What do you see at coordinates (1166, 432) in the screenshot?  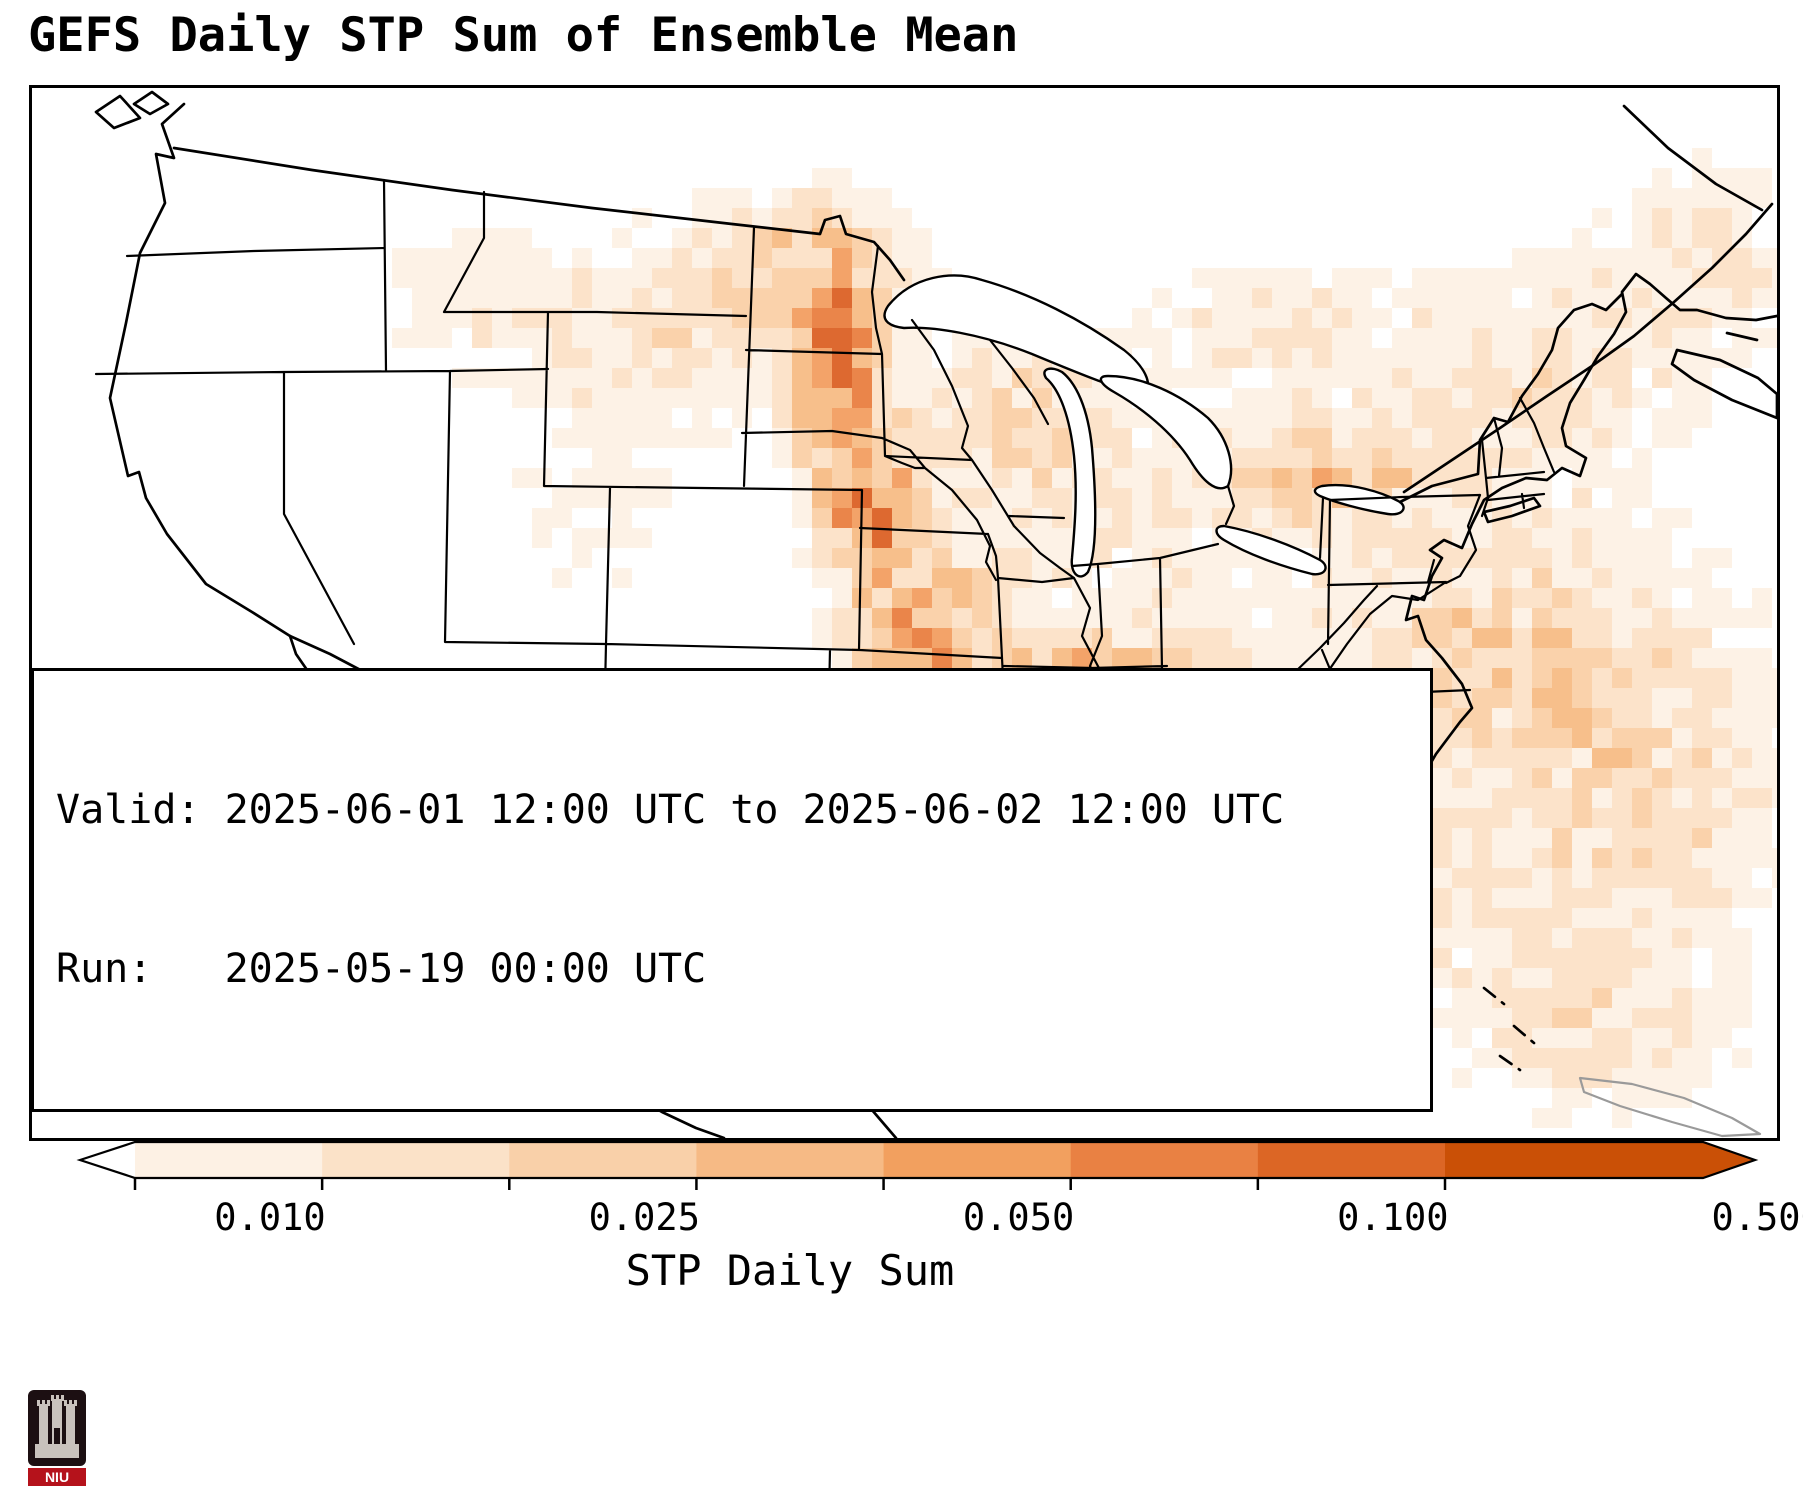 I see `lake-huron` at bounding box center [1166, 432].